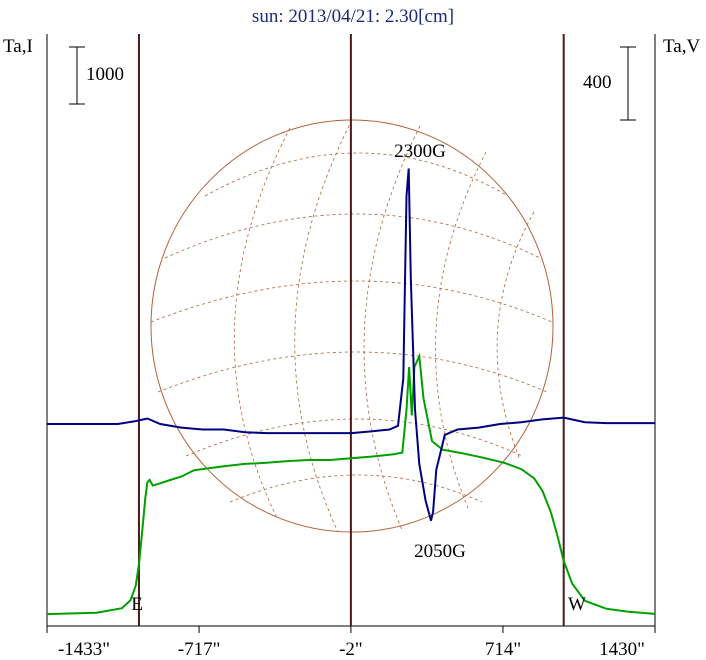 The image size is (706, 660). Describe the element at coordinates (622, 649) in the screenshot. I see `x-tick-label: 1430"` at that location.